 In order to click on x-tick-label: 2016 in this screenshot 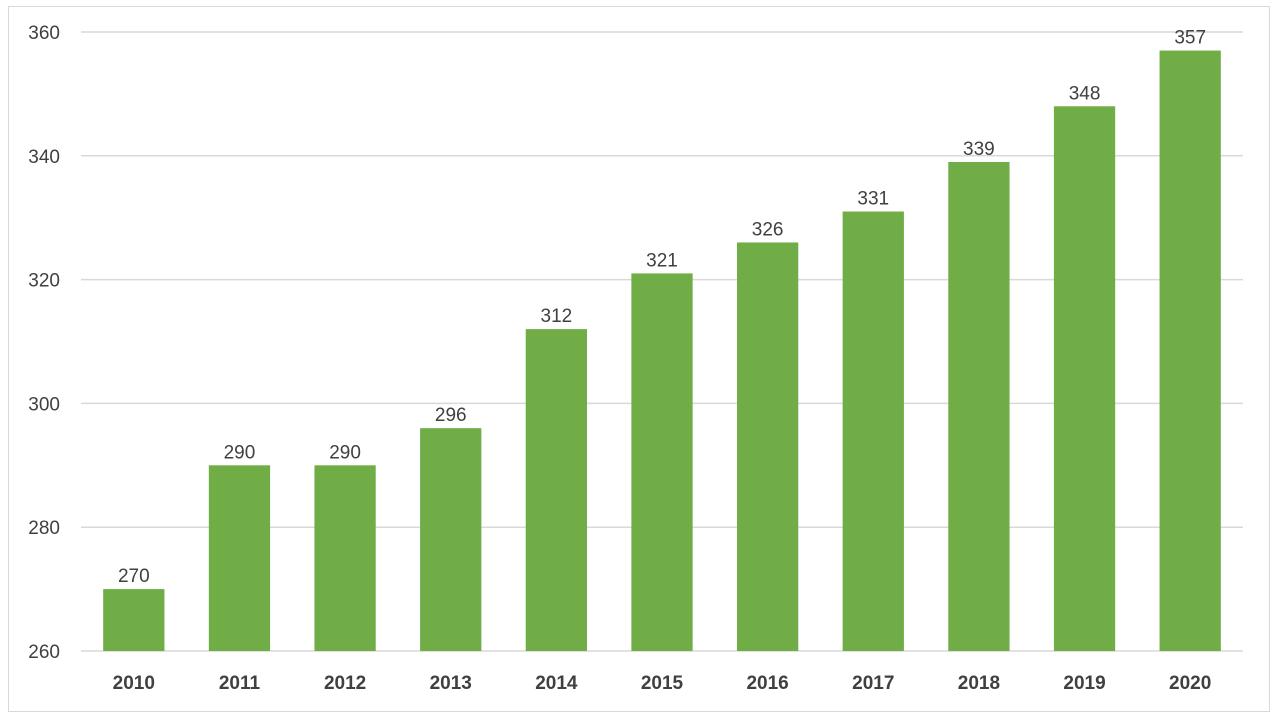, I will do `click(767, 683)`.